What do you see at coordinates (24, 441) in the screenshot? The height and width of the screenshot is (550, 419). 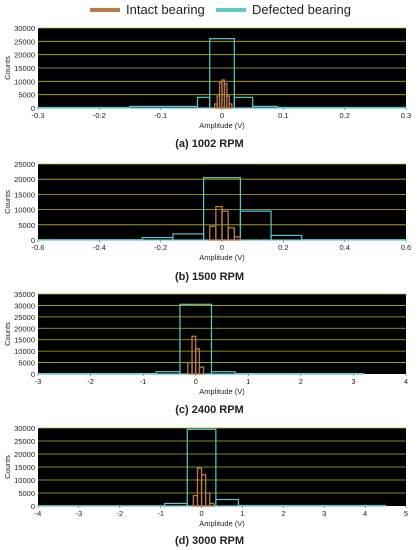 I see `ytick-label-3000rpm: 25000` at bounding box center [24, 441].